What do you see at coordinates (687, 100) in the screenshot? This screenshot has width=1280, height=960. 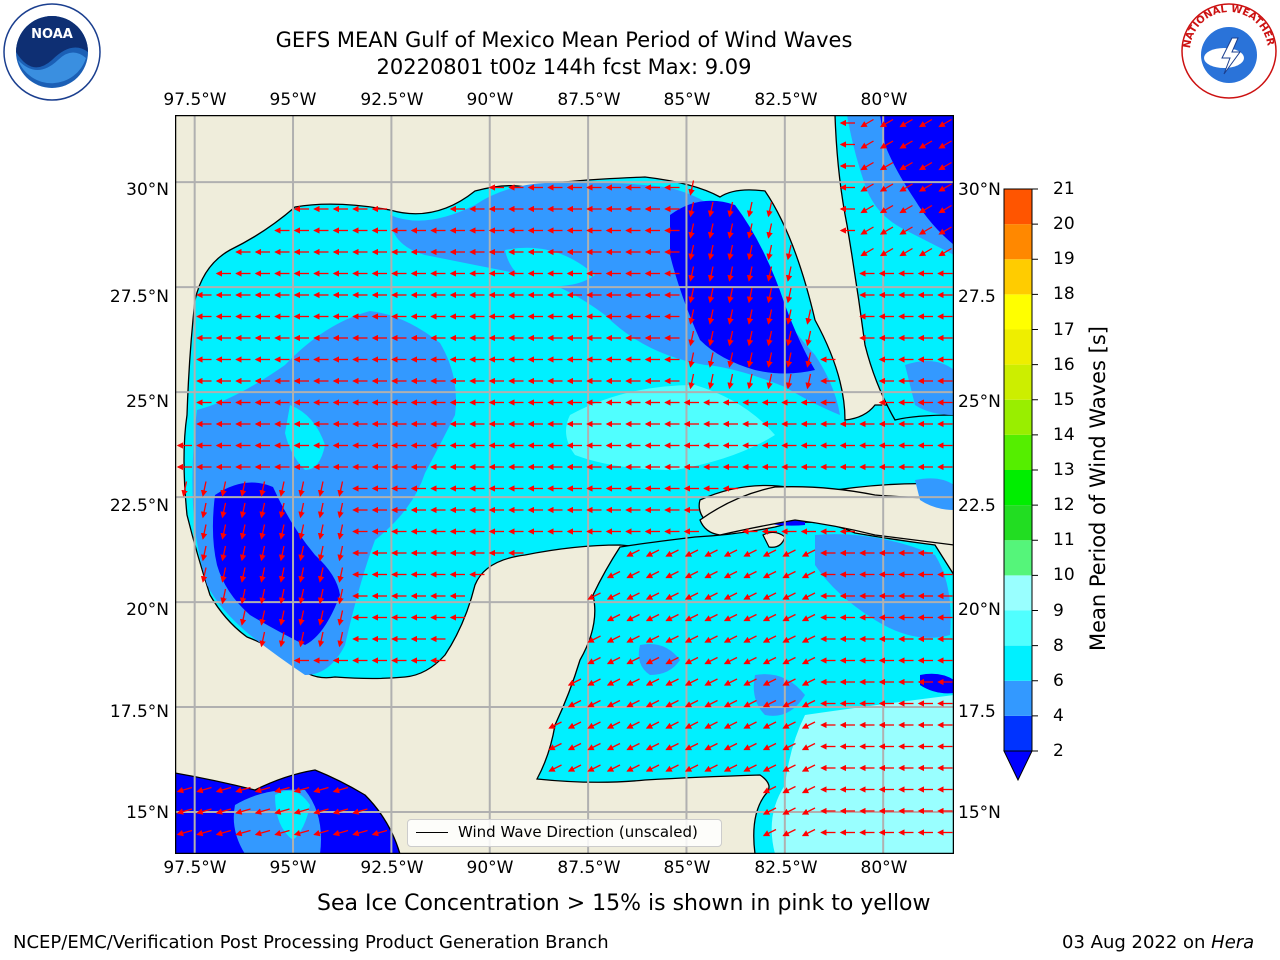 I see `lon-tick-top: 85°W` at bounding box center [687, 100].